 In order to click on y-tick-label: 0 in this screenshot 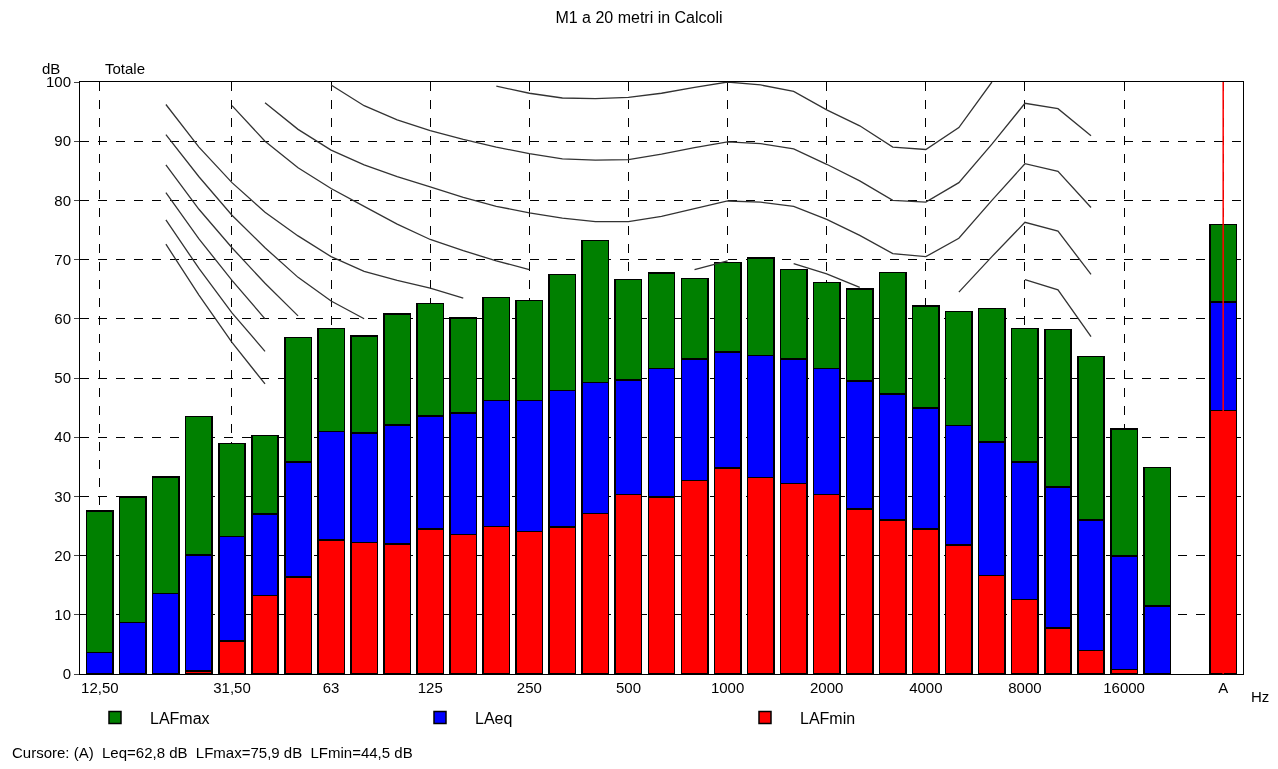, I will do `click(66, 674)`.